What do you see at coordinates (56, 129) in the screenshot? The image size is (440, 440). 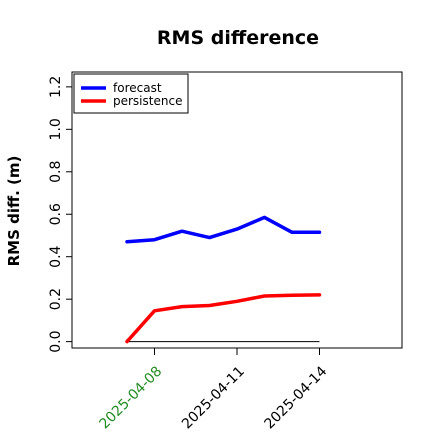 I see `y-tick-label: 1.0` at bounding box center [56, 129].